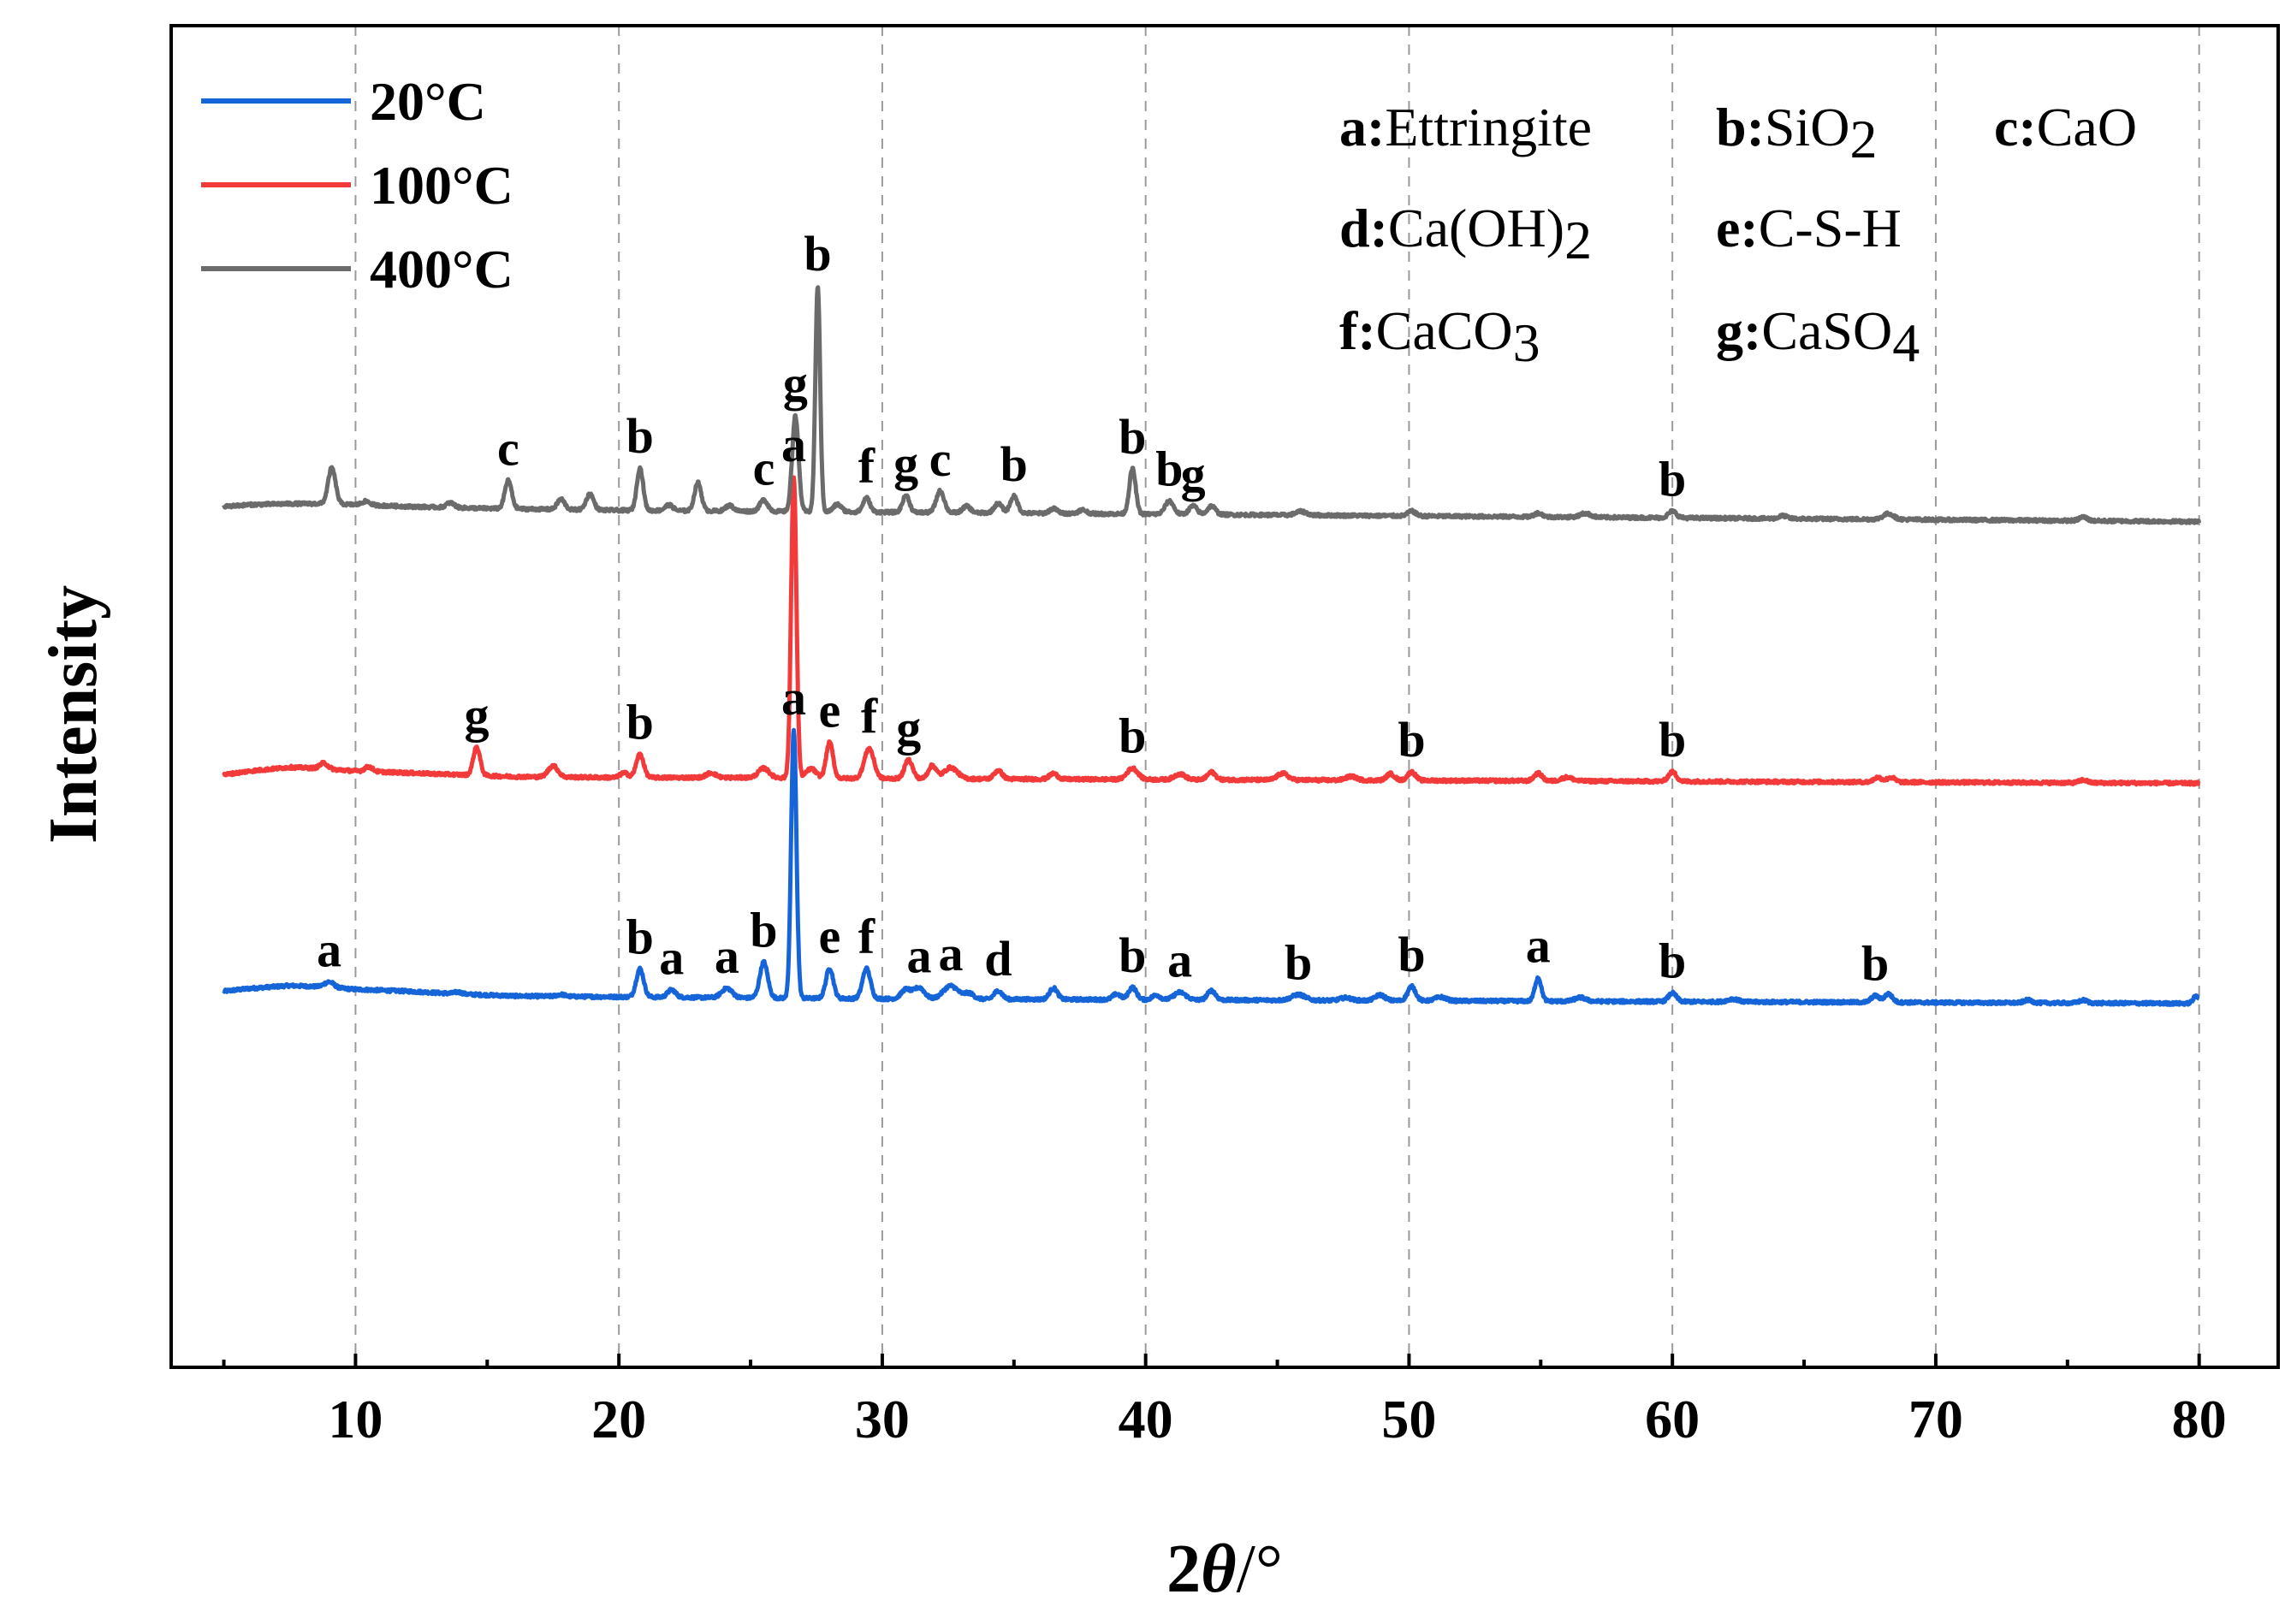  Describe the element at coordinates (477, 715) in the screenshot. I see `peak-label-s1-2: g` at that location.